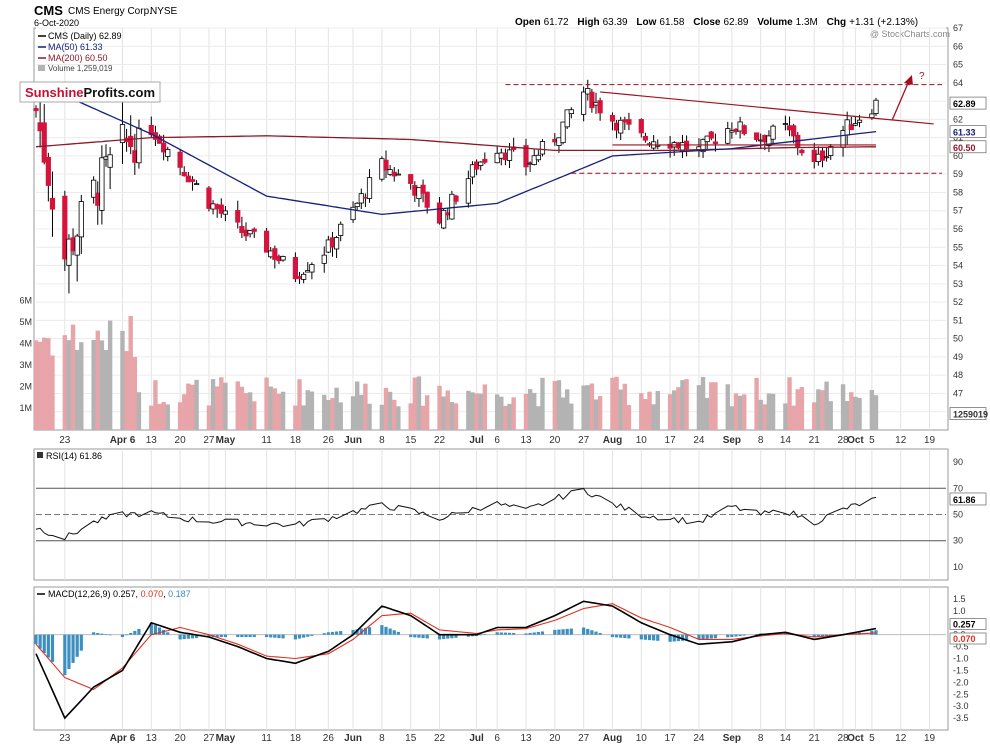 Image resolution: width=990 pixels, height=744 pixels. Describe the element at coordinates (456, 372) in the screenshot. I see `volume-bars` at that location.